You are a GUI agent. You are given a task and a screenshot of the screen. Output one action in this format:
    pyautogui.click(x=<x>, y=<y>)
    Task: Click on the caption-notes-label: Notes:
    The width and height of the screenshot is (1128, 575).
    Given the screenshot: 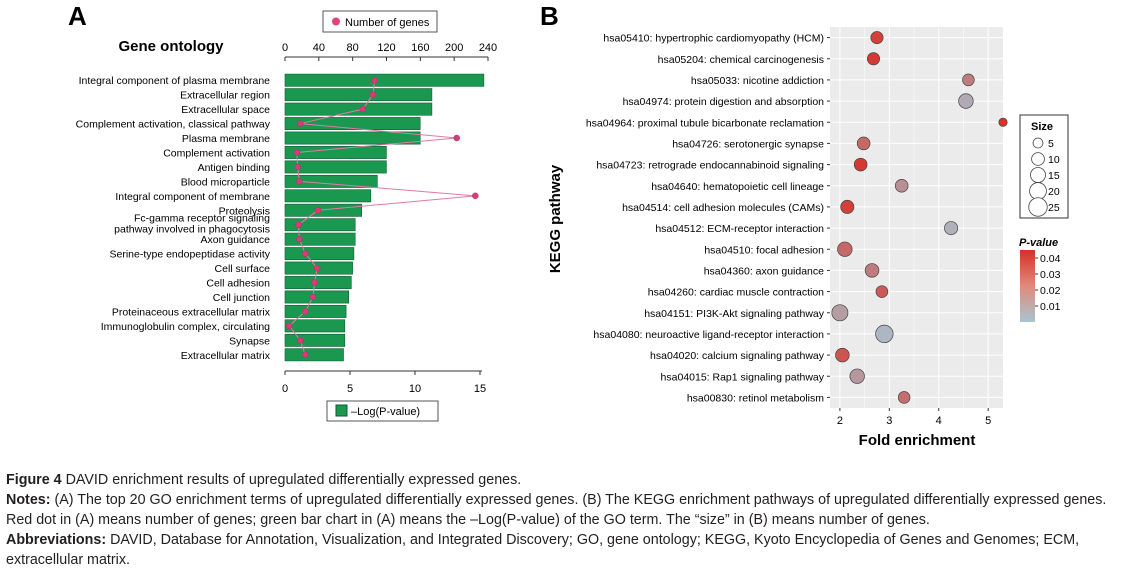 What is the action you would take?
    pyautogui.click(x=28, y=500)
    